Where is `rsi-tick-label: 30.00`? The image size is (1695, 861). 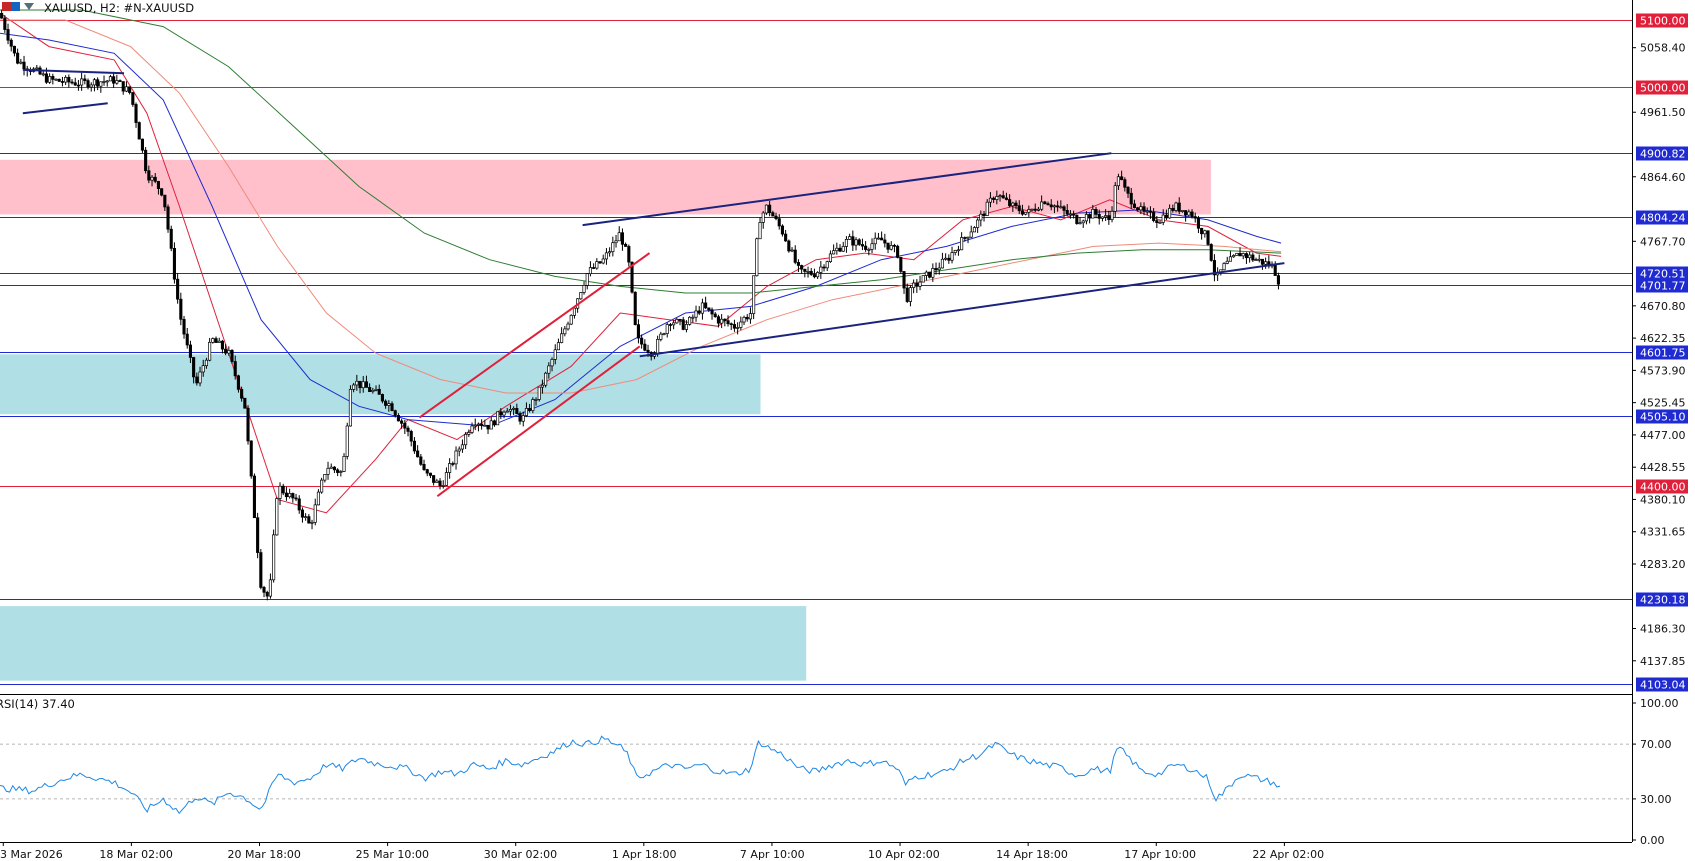
rsi-tick-label: 30.00 is located at coordinates (1656, 799).